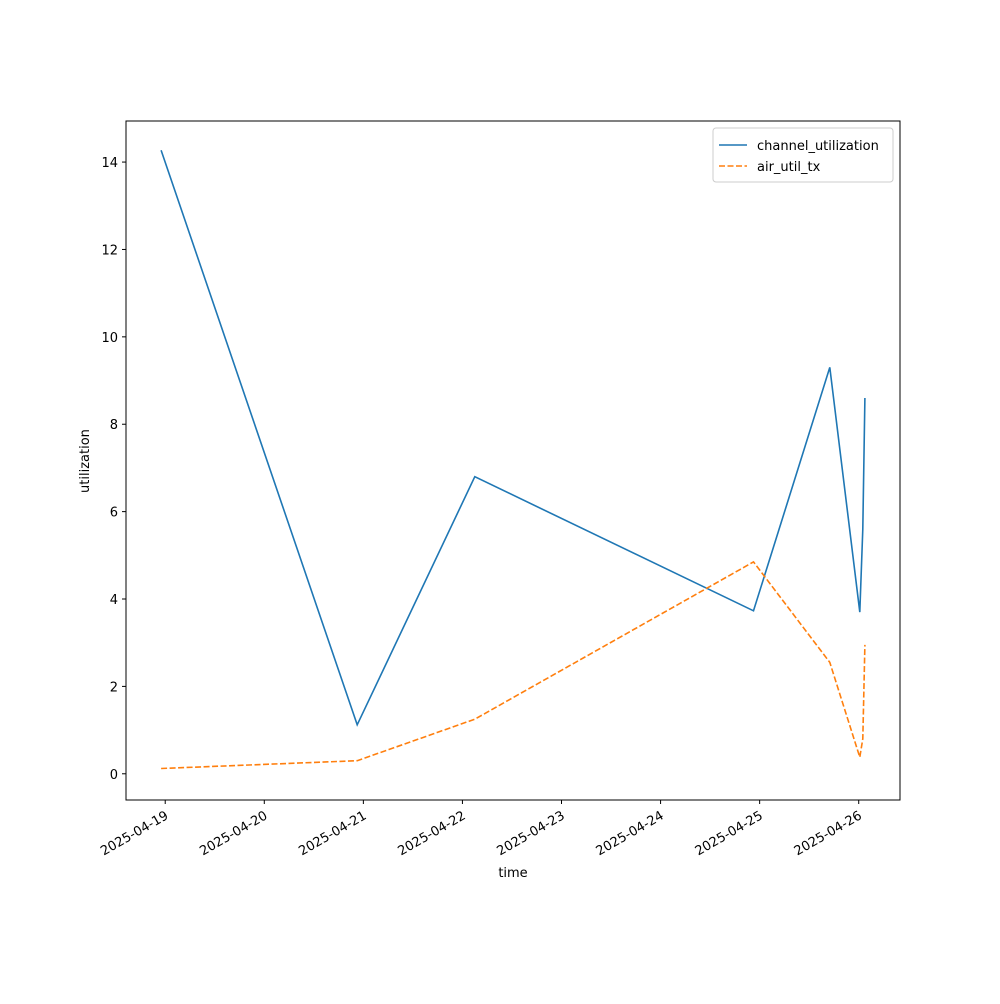 The image size is (1000, 1004). I want to click on y-tick-label: 10, so click(109, 338).